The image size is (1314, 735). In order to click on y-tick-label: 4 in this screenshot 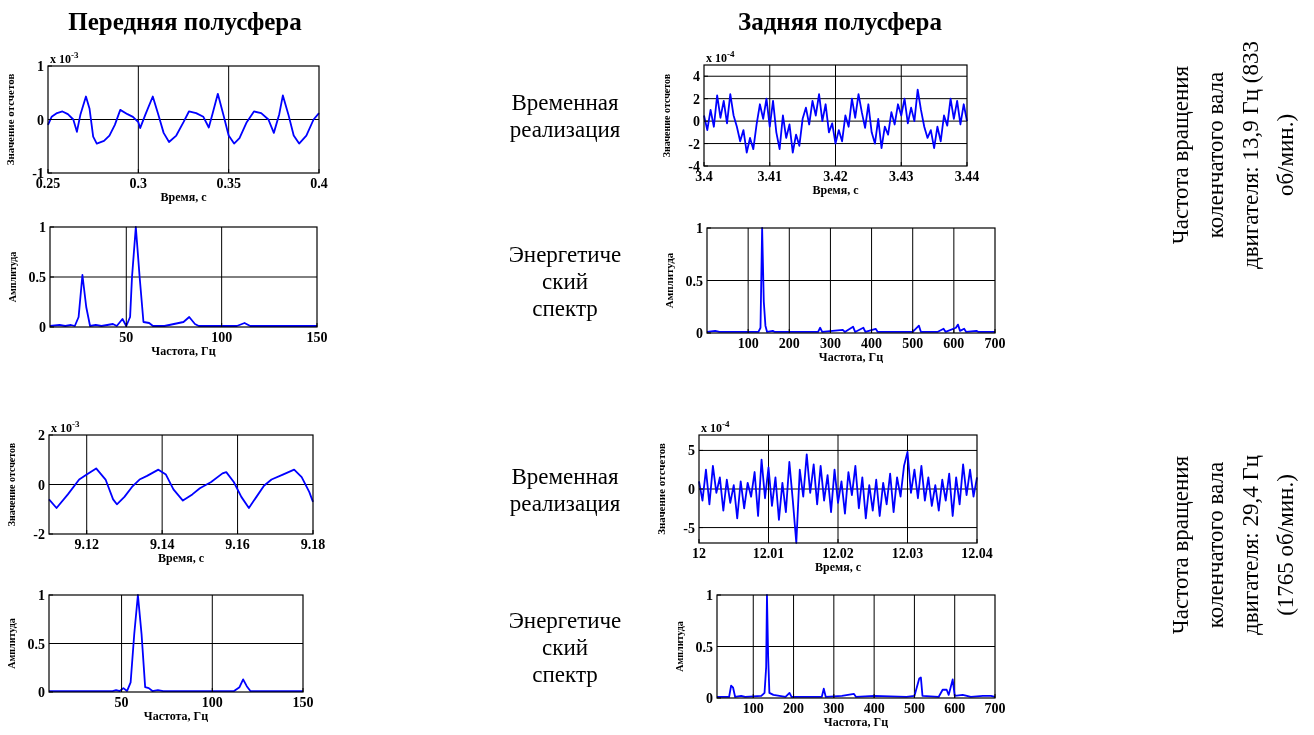, I will do `click(696, 77)`.